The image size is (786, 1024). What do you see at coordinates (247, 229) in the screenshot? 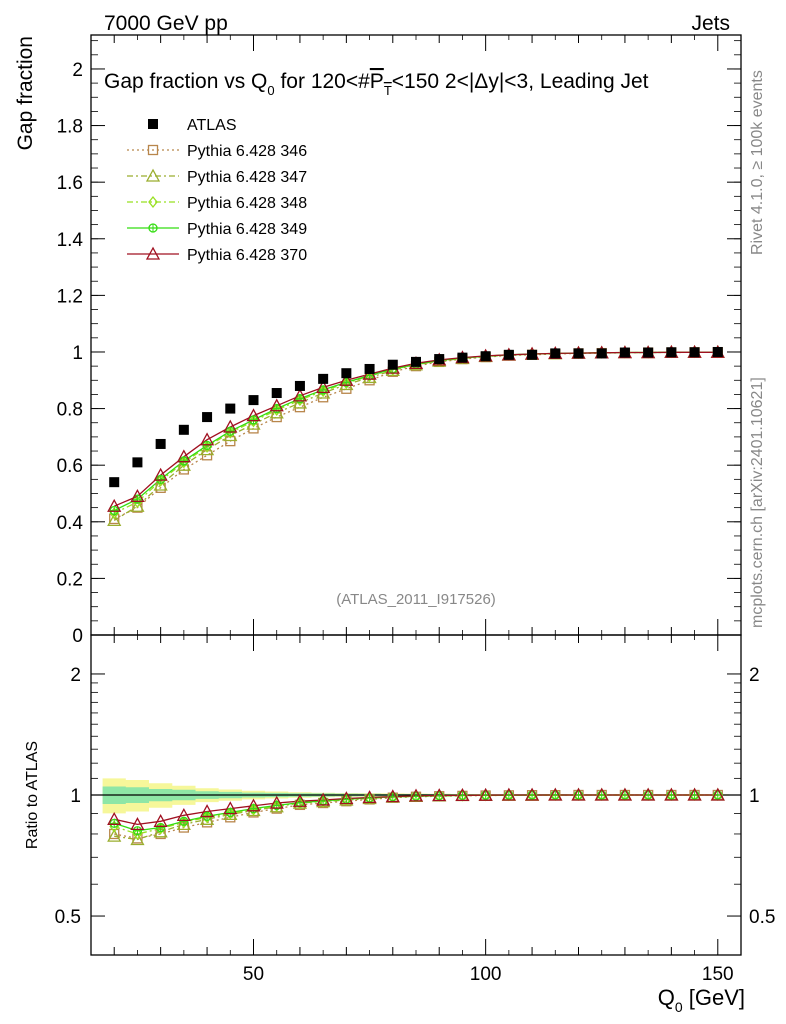
I see `legend-label: Pythia 6.428 349` at bounding box center [247, 229].